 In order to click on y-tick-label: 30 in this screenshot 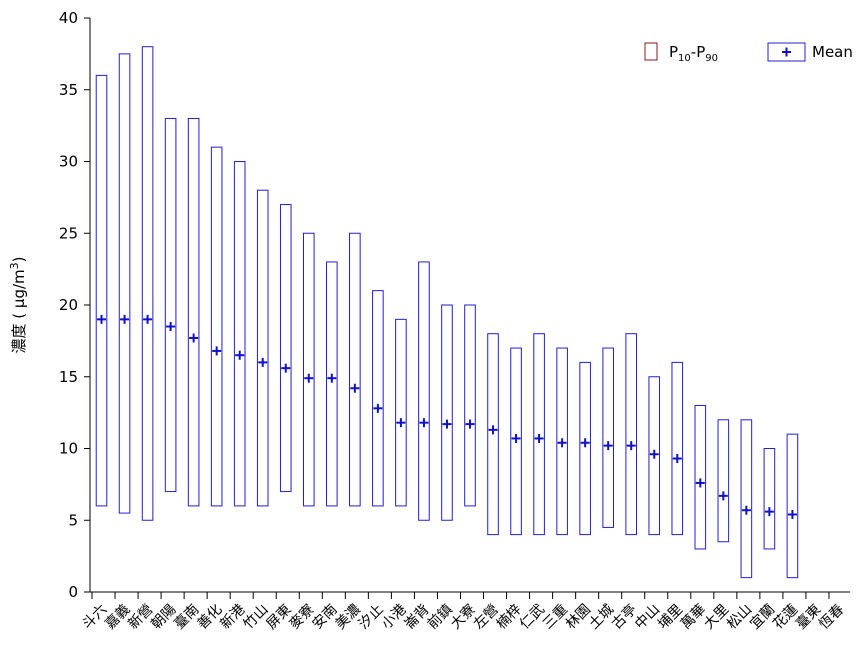, I will do `click(68, 162)`.